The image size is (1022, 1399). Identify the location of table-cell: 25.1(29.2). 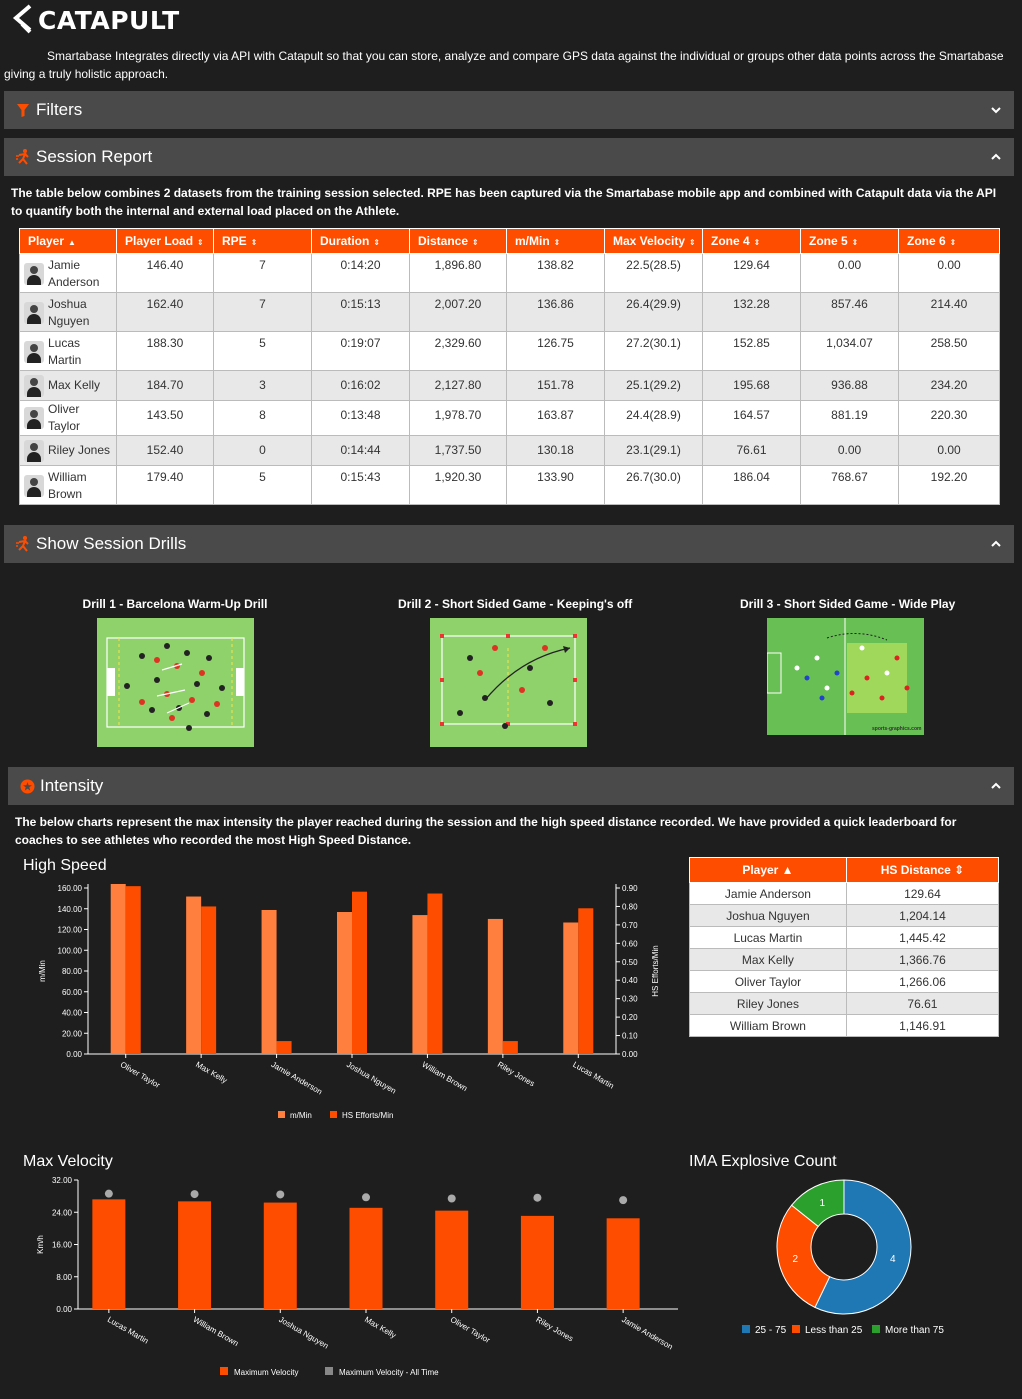
(653, 385).